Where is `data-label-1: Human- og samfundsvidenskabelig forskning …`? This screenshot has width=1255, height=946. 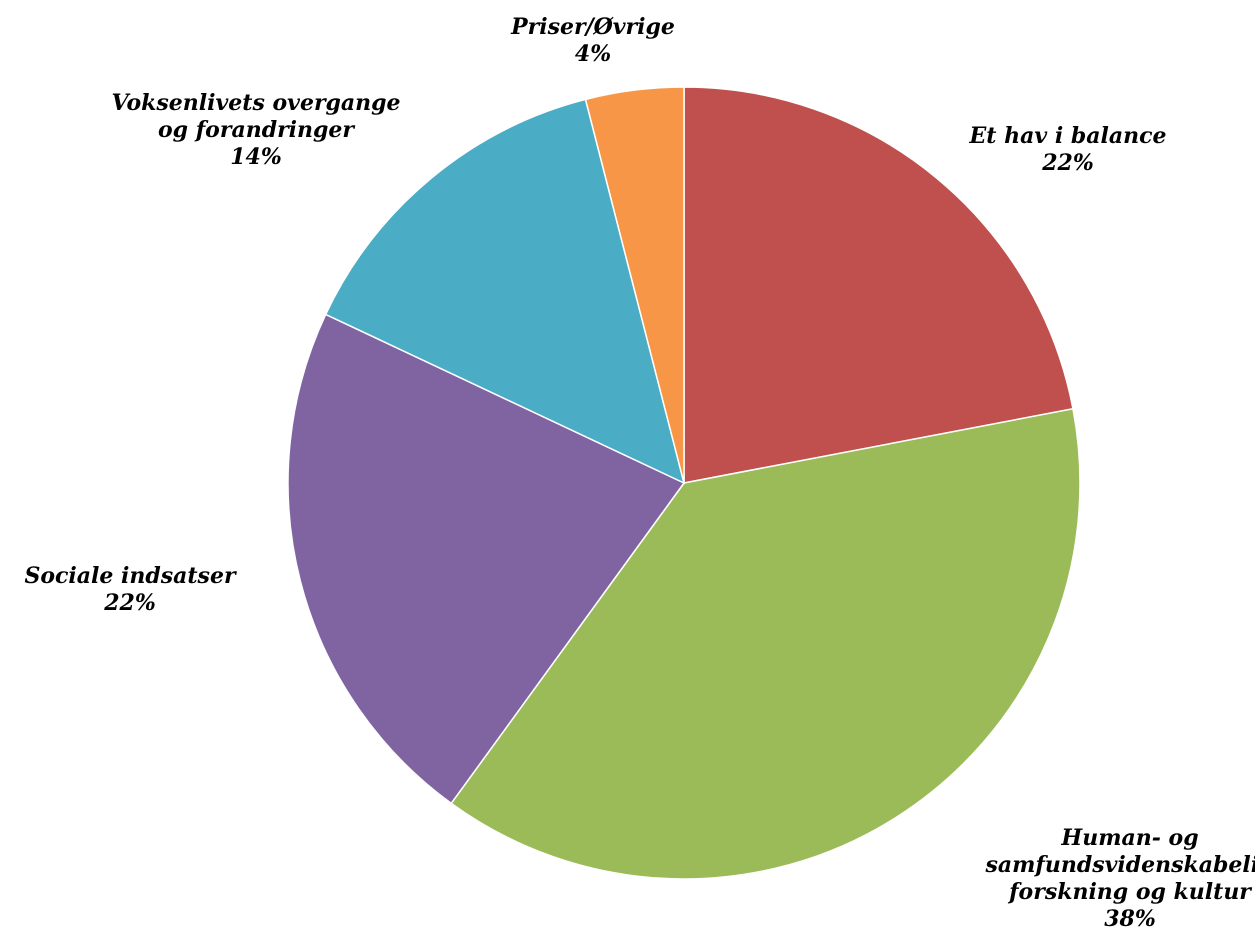
data-label-1: Human- og samfundsvidenskabelig forskning … is located at coordinates (1119, 878).